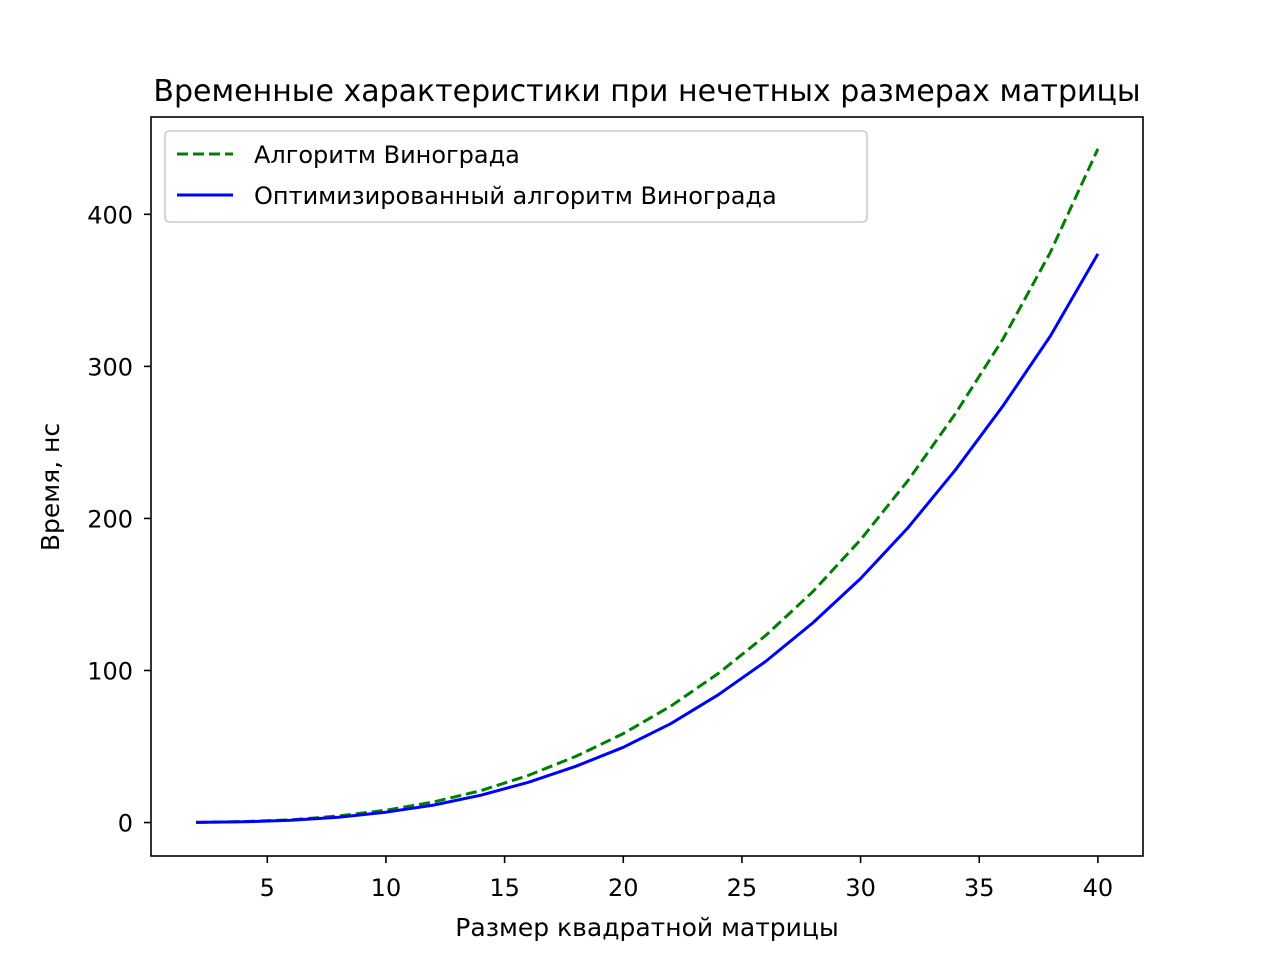  Describe the element at coordinates (125, 824) in the screenshot. I see `y-tick-label: 0` at that location.